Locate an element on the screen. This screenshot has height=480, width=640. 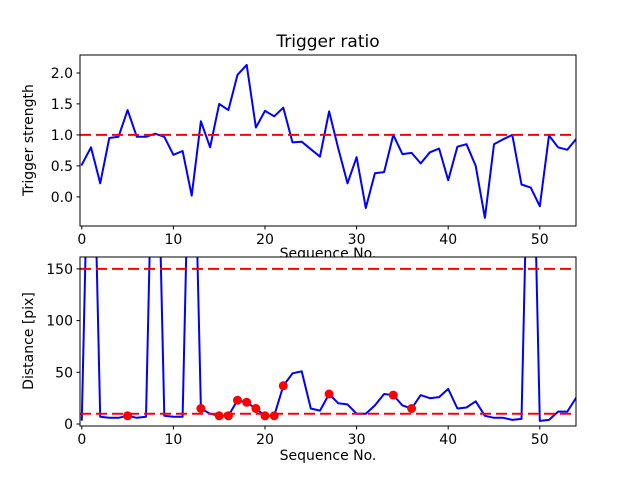
axes-0-y-tick-label: 0.5 is located at coordinates (62, 167).